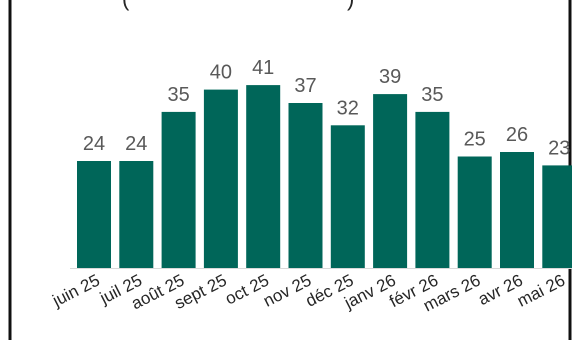 Image resolution: width=572 pixels, height=340 pixels. I want to click on x-tick-label-6: nov 25, so click(287, 291).